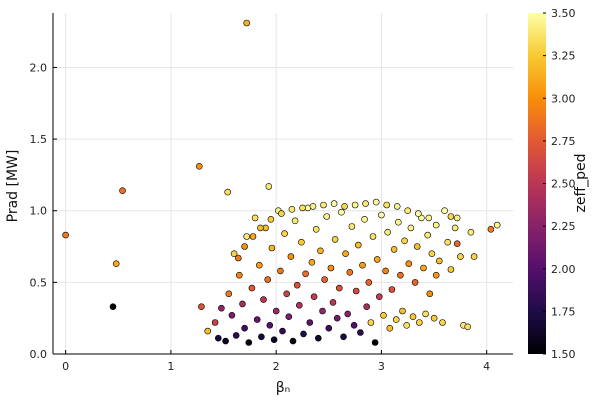 Image resolution: width=600 pixels, height=400 pixels. What do you see at coordinates (563, 269) in the screenshot?
I see `colorbar-tick-label: 2.00` at bounding box center [563, 269].